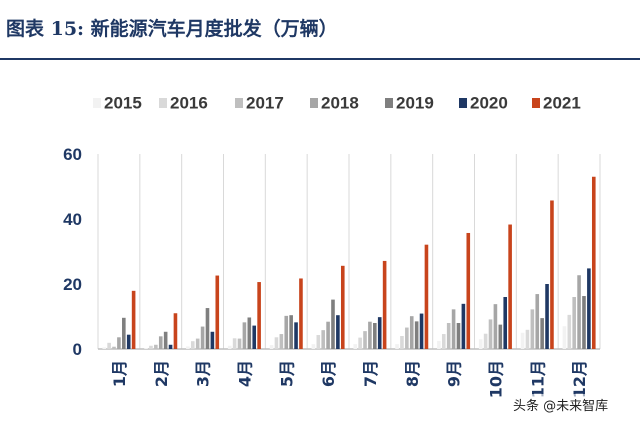 This screenshot has width=640, height=426. Describe the element at coordinates (189, 103) in the screenshot. I see `legend-label: 2016` at that location.